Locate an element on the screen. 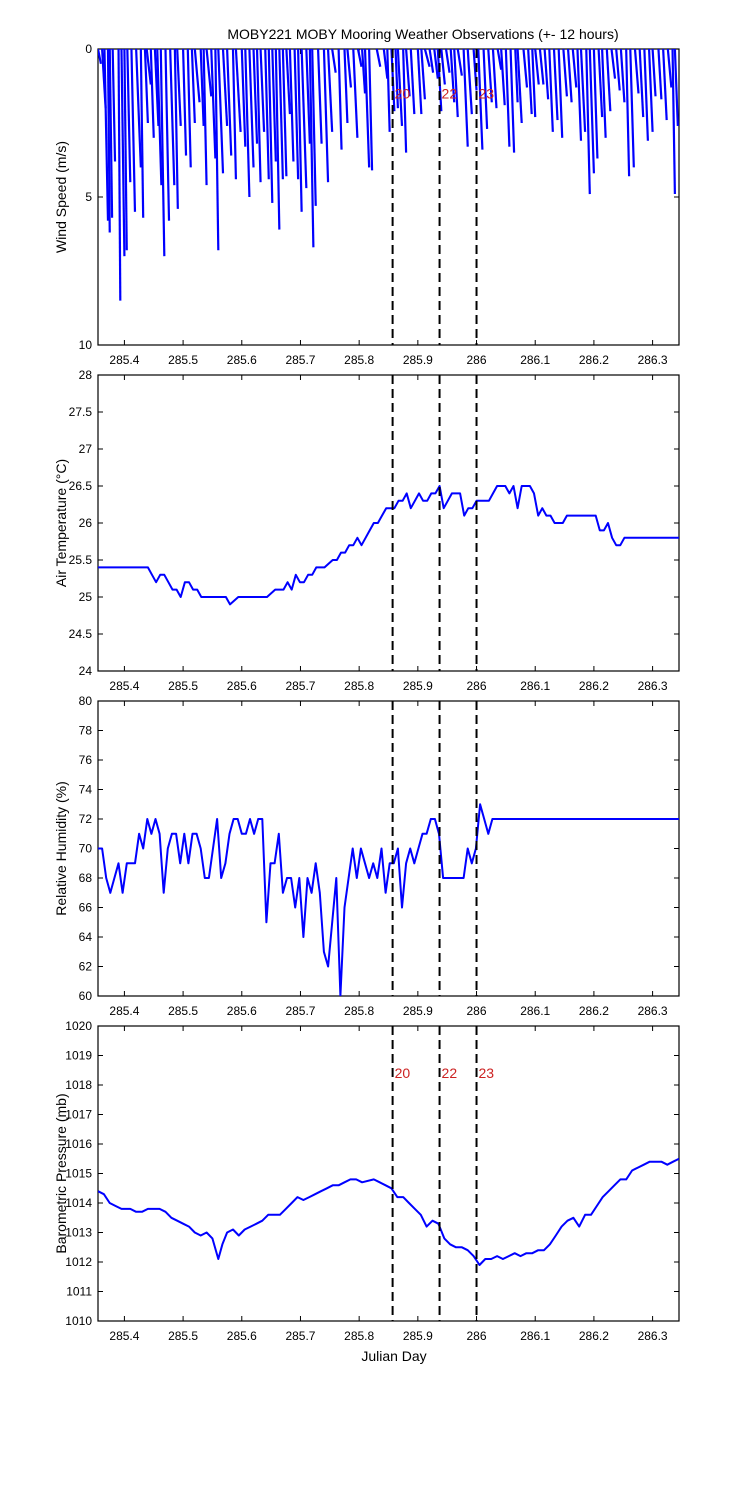  x-tick-label: 286 is located at coordinates (477, 1011).